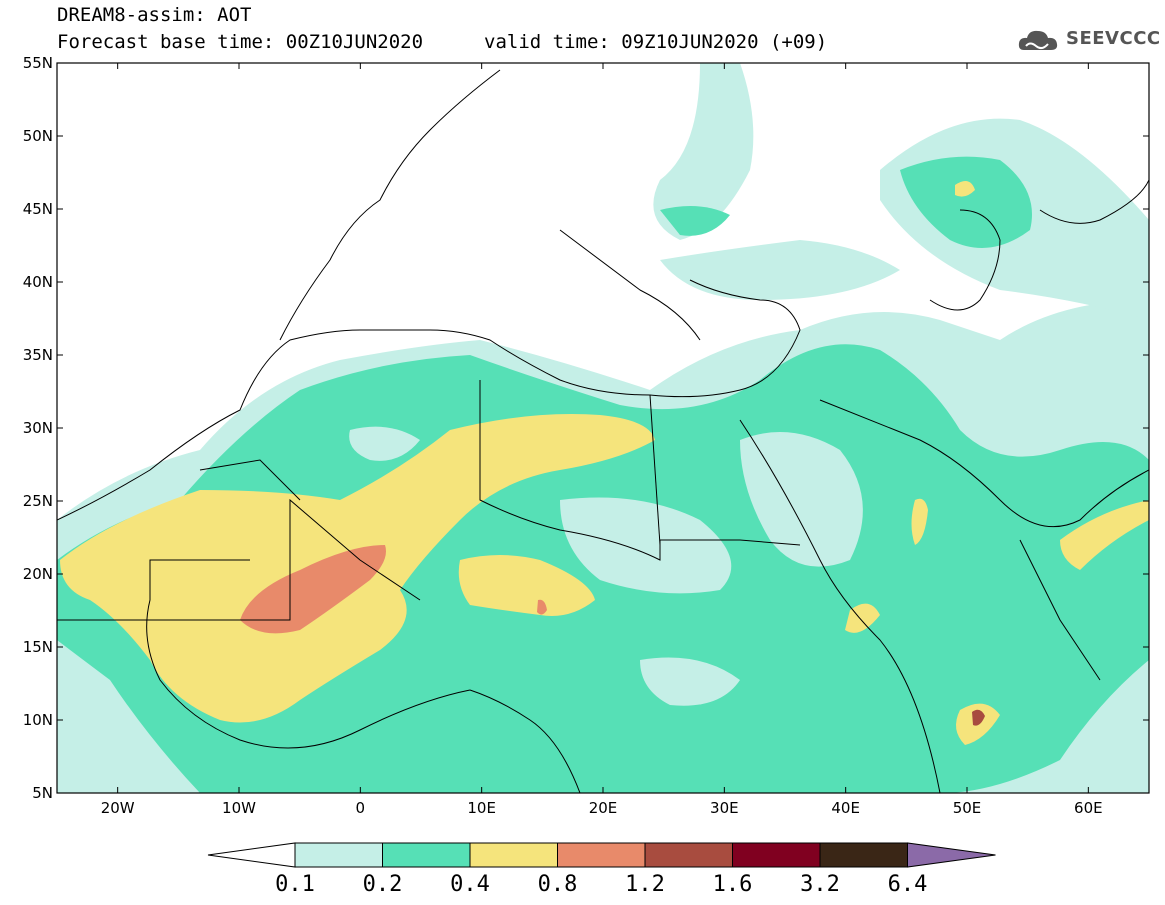 The width and height of the screenshot is (1165, 905). I want to click on colorbar-label: 0.4, so click(470, 884).